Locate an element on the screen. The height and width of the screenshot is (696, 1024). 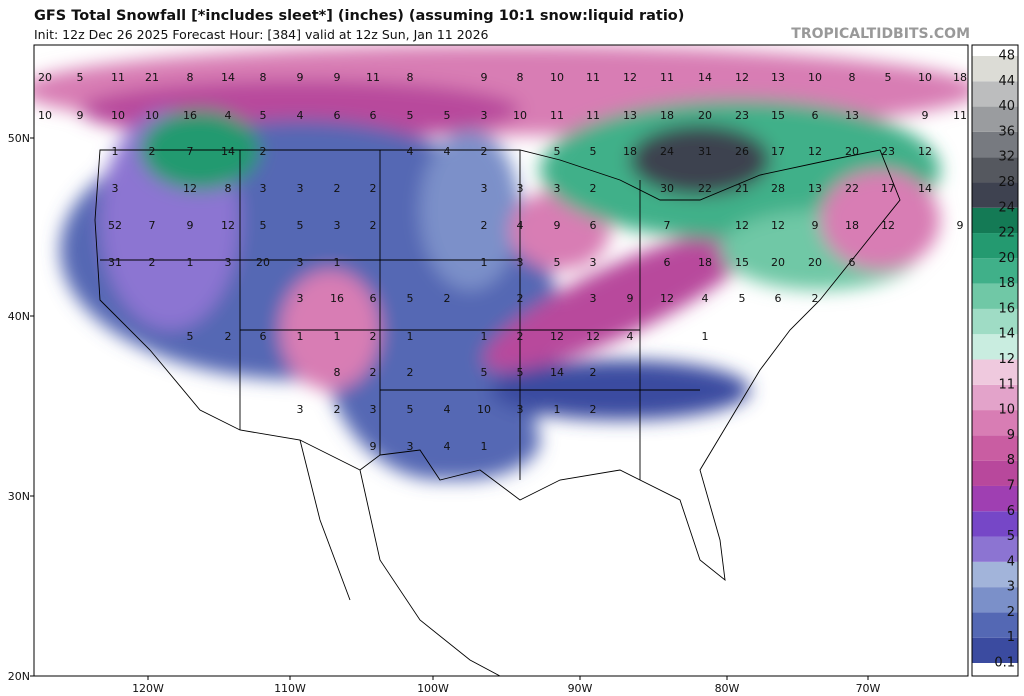
lon-label: 70W is located at coordinates (868, 688).